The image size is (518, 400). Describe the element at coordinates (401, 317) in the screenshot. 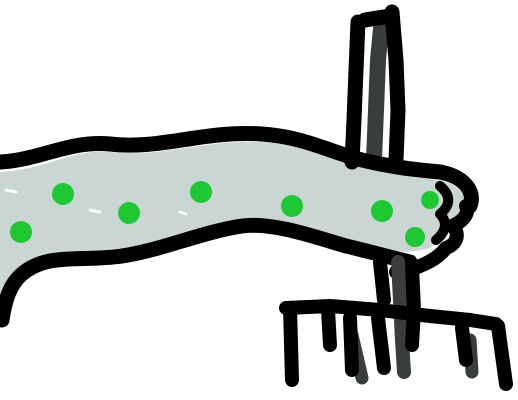

I see `doodle-connector-shadow` at that location.